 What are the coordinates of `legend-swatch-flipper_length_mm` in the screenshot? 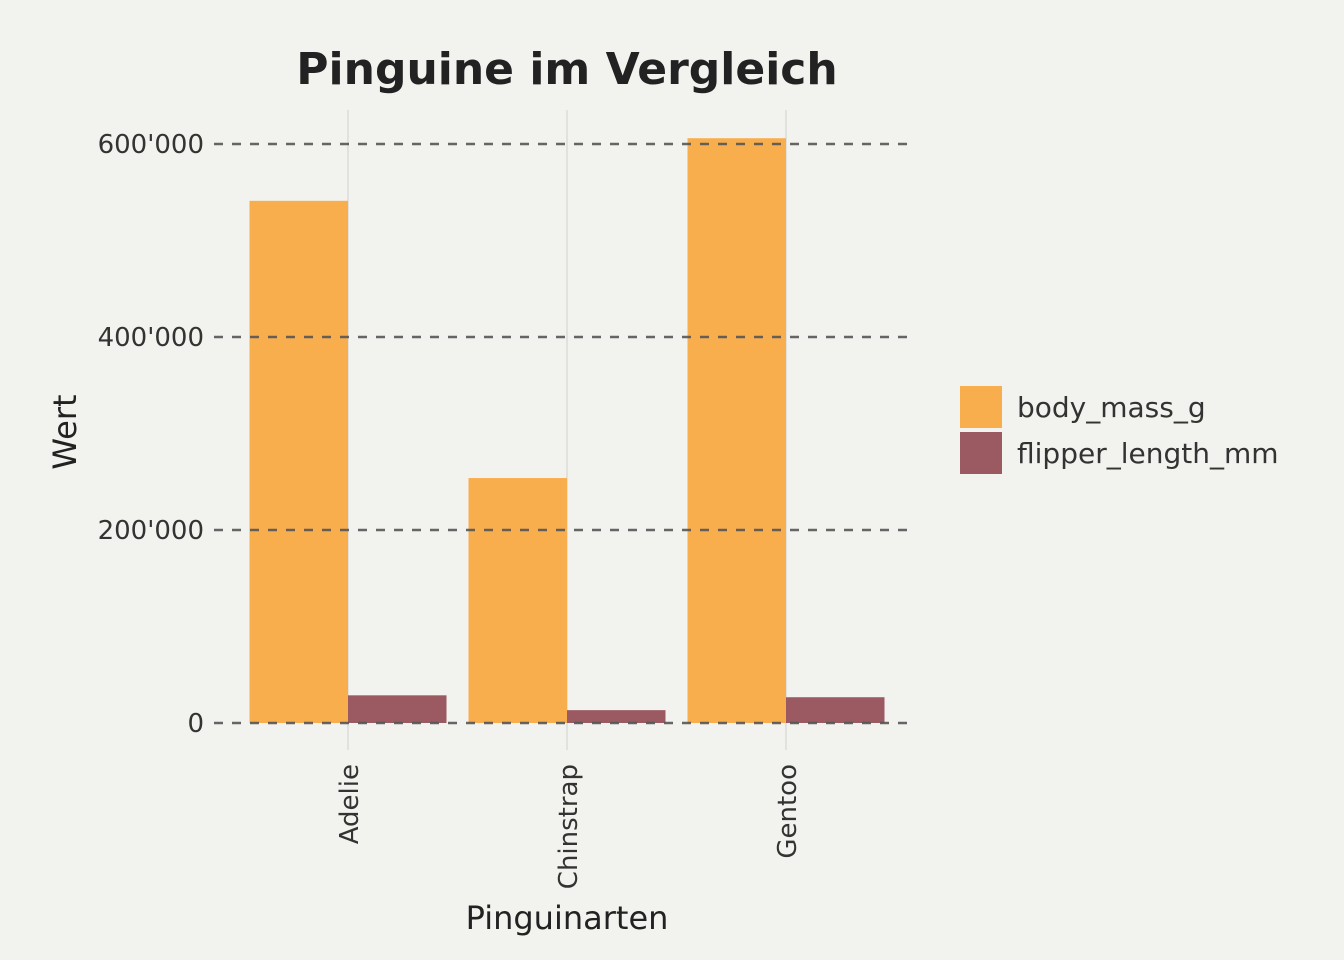 It's located at (981, 453).